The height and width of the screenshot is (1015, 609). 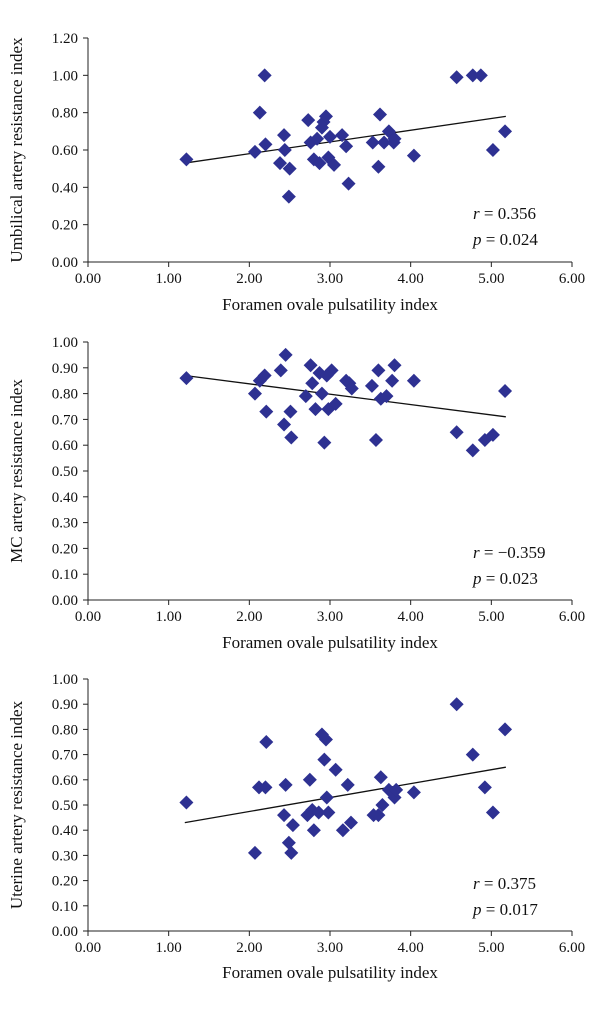 I want to click on x-tick-label: 3.00, so click(x=330, y=279).